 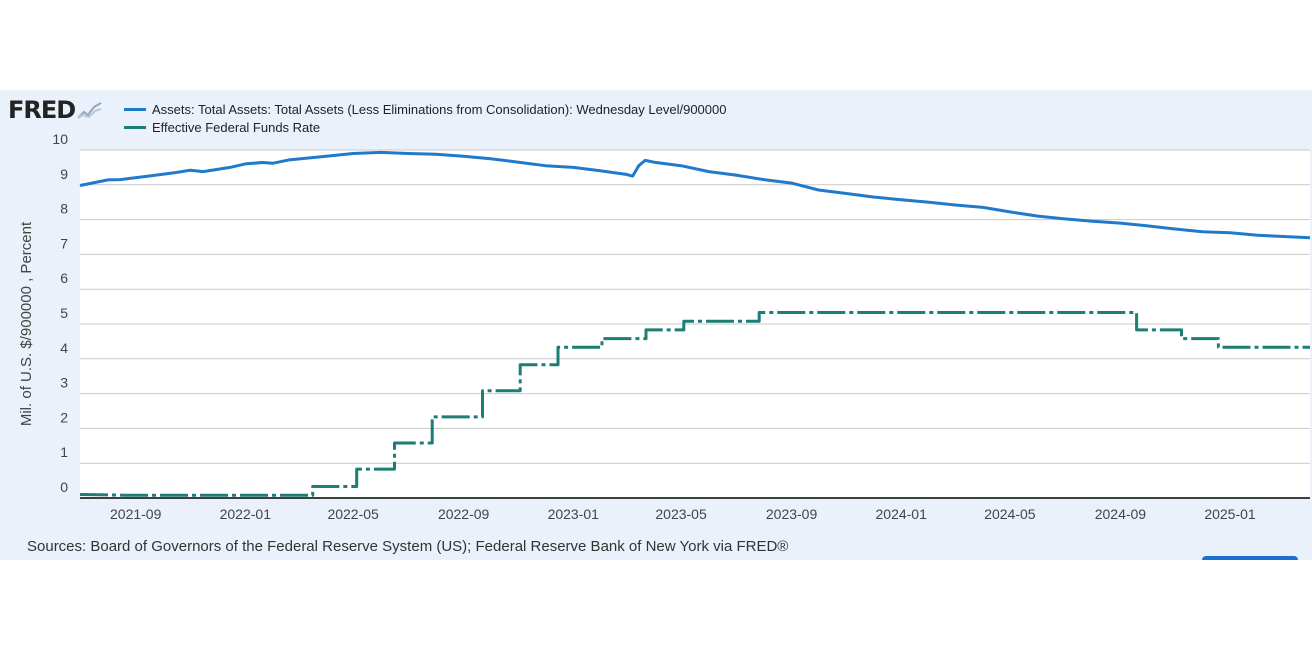 I want to click on x-tick-label: 2024-09, so click(x=1121, y=514).